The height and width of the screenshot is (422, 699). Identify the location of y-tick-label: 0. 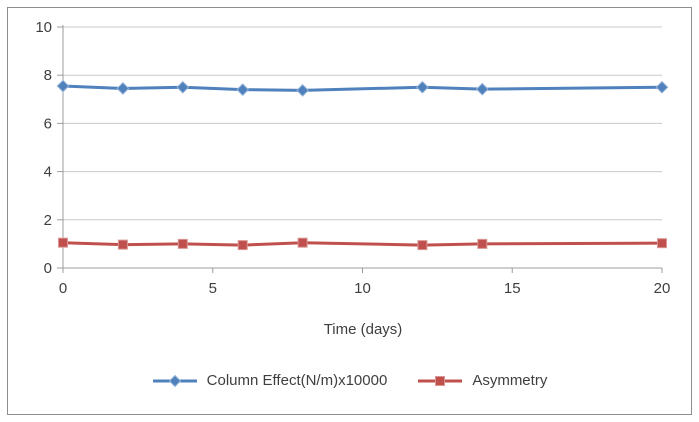
(48, 268).